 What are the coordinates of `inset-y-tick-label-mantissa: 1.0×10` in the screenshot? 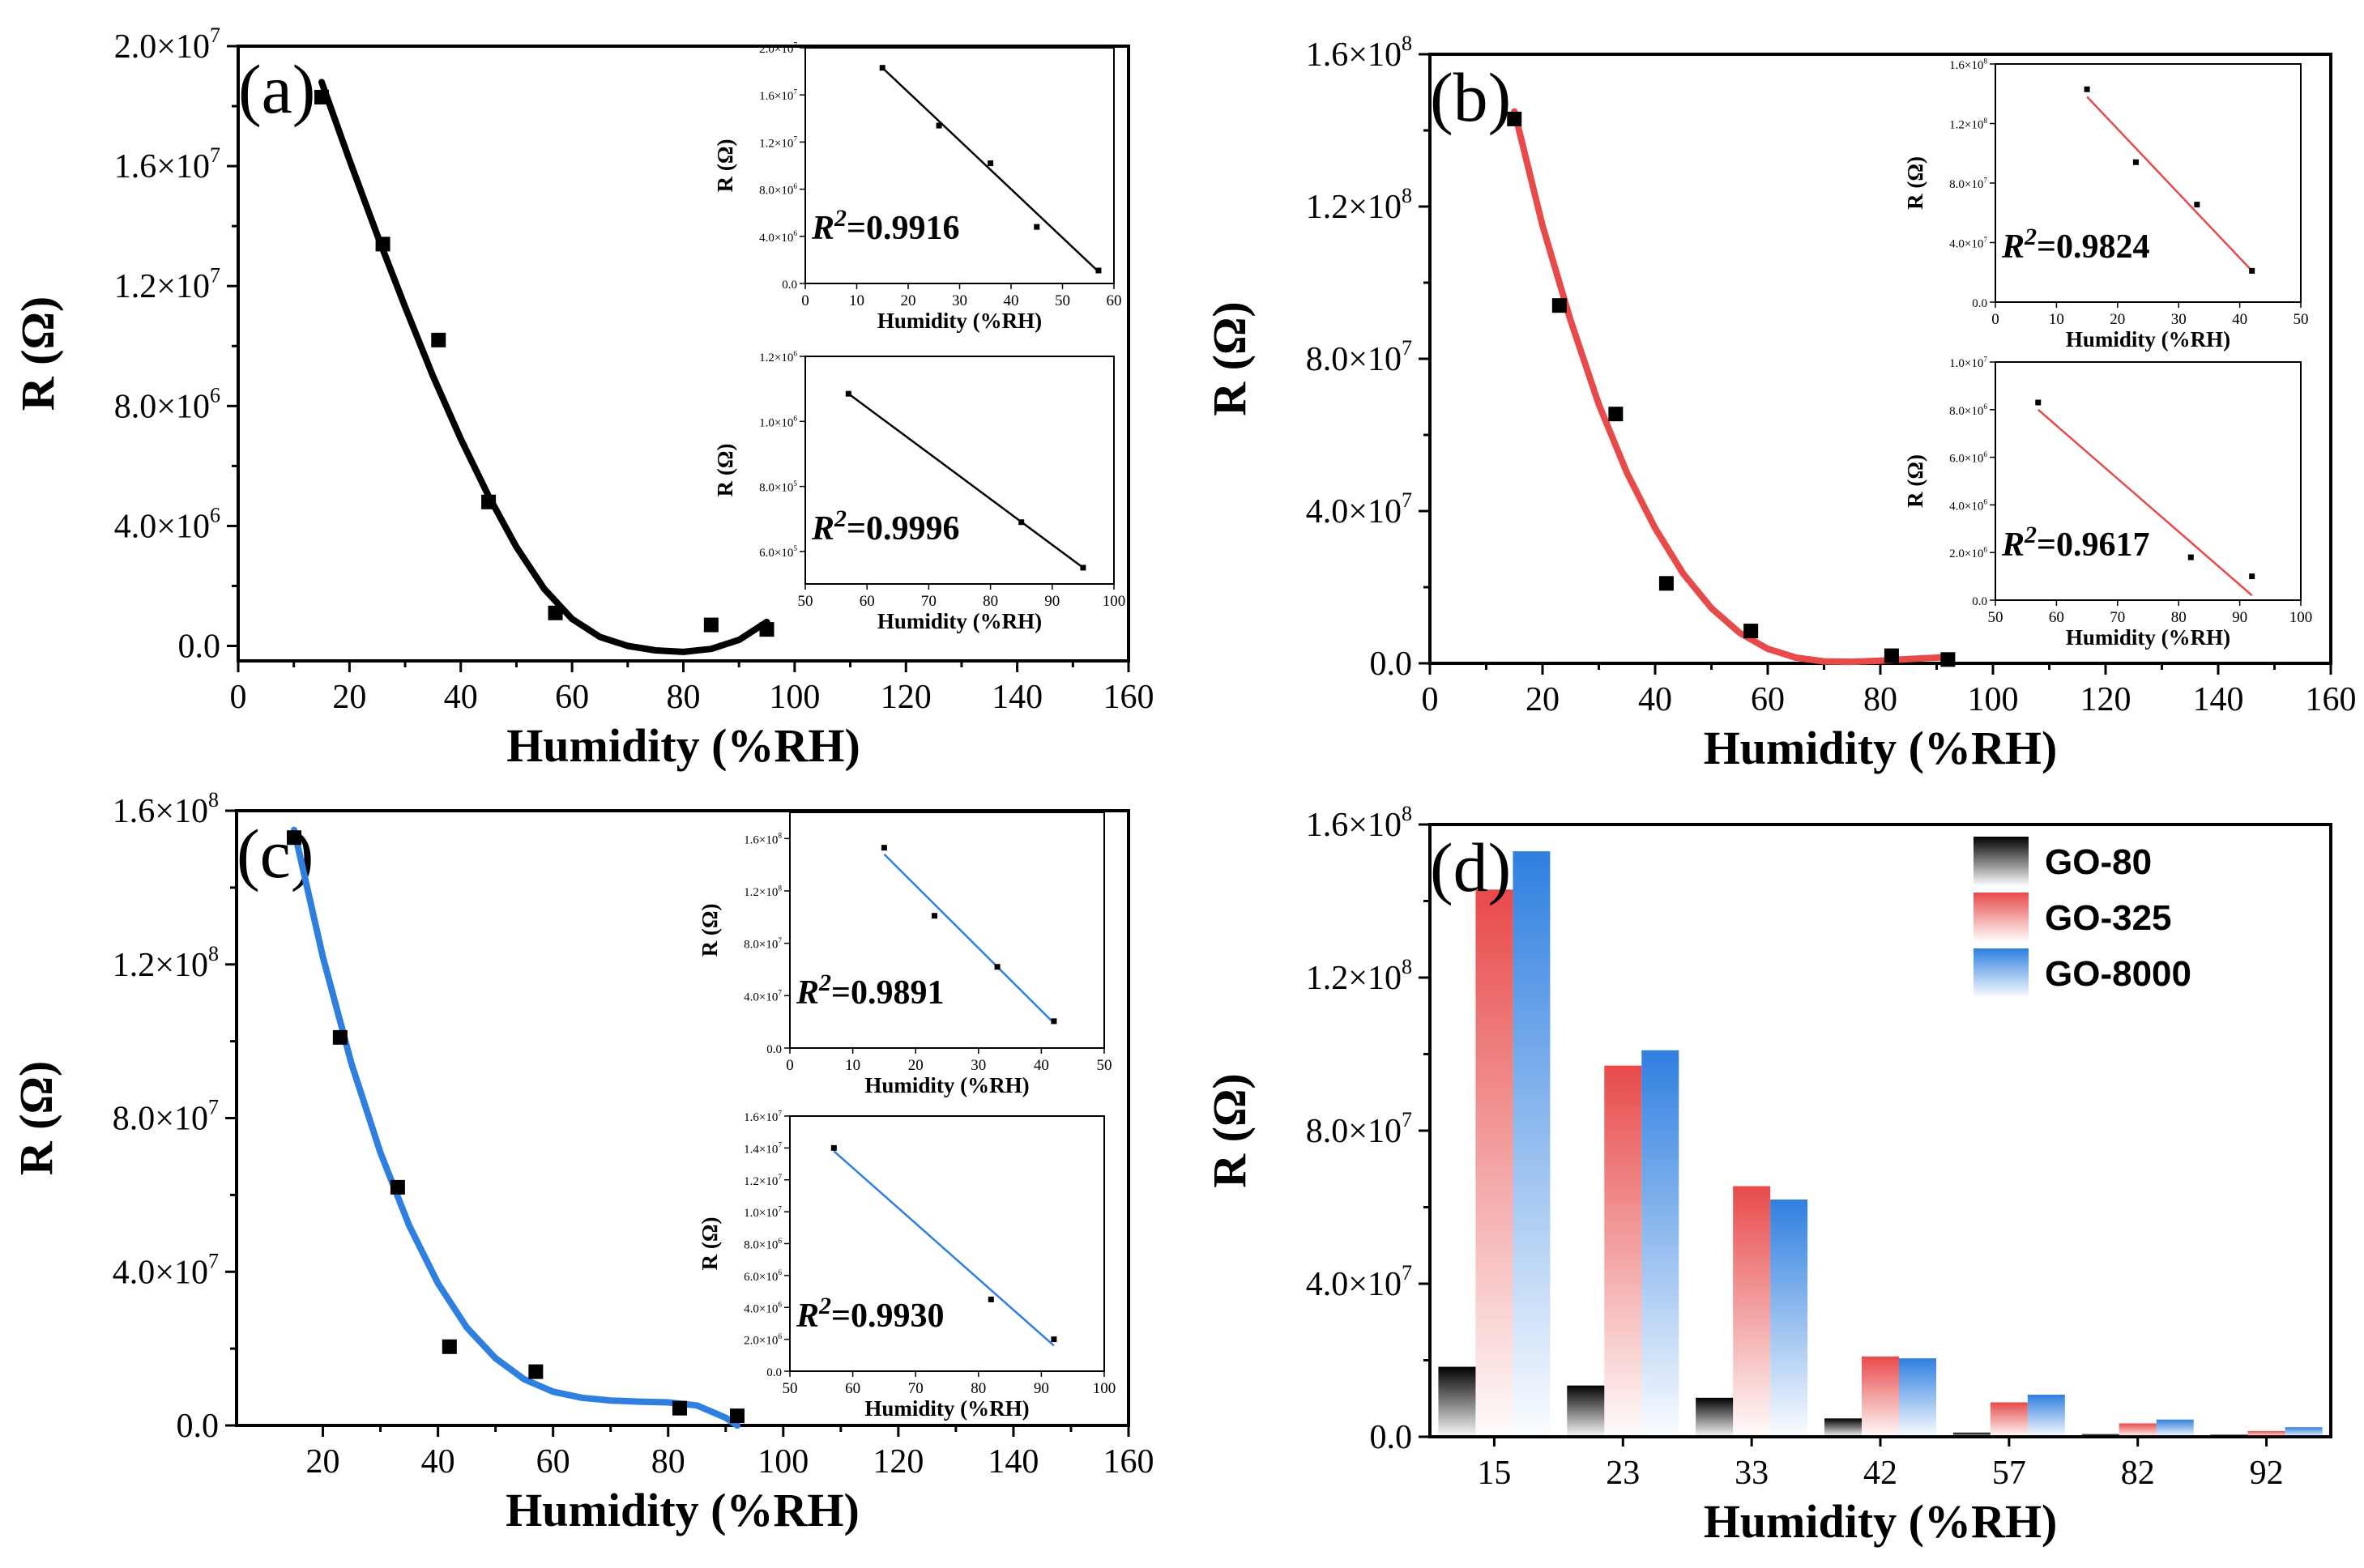 It's located at (761, 1213).